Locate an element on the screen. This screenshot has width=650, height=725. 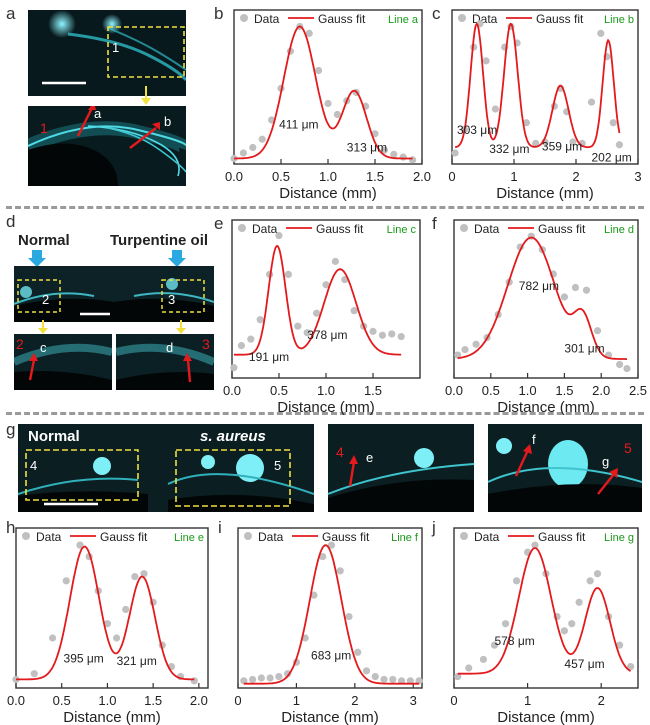
x-tick-label: 1.0 is located at coordinates (326, 390).